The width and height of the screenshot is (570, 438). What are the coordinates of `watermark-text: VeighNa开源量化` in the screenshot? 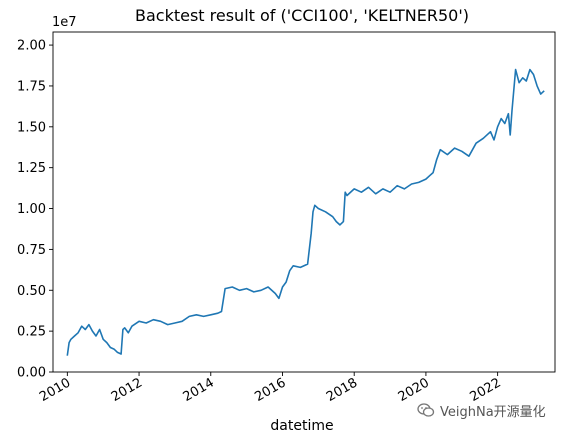 It's located at (493, 412).